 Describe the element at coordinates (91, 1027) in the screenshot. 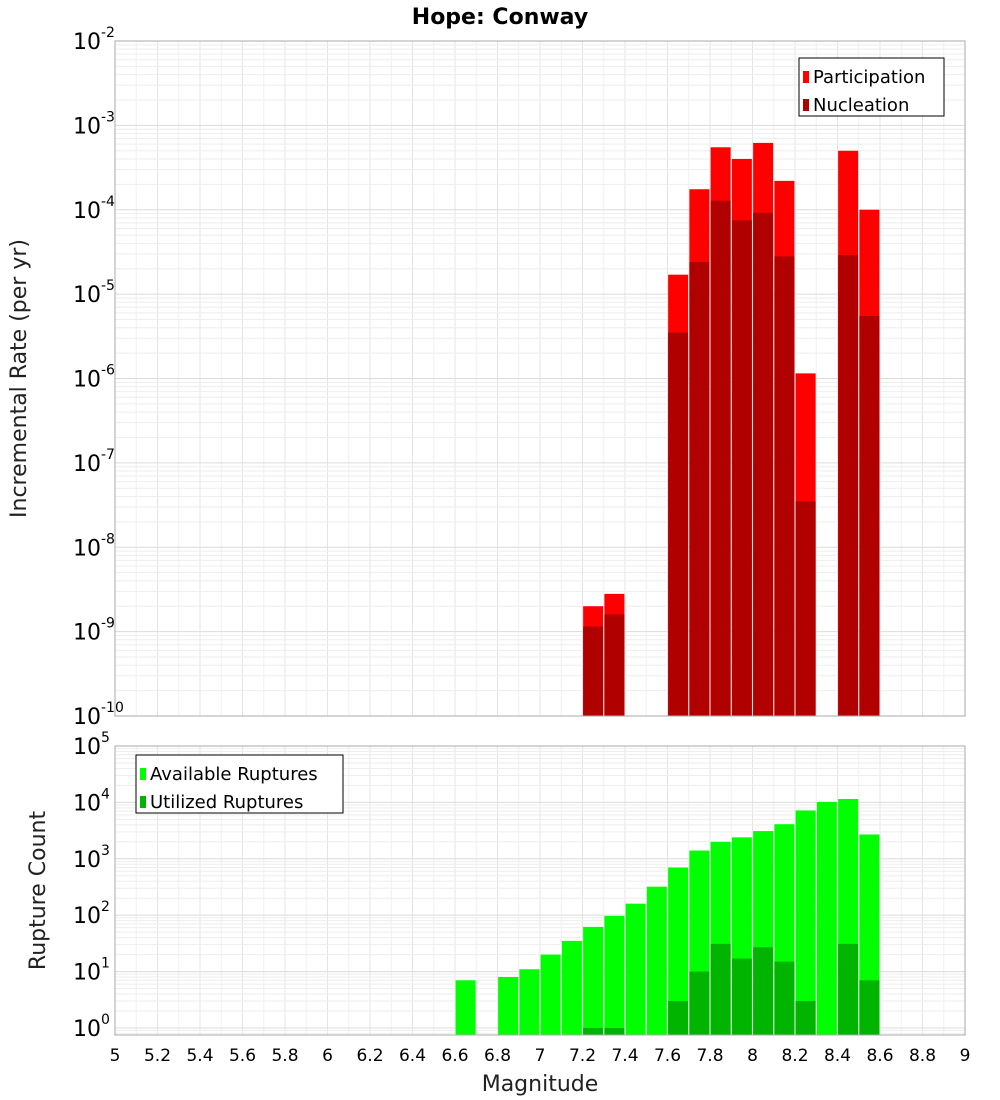

I see `y-tick-label: 10⁰` at that location.